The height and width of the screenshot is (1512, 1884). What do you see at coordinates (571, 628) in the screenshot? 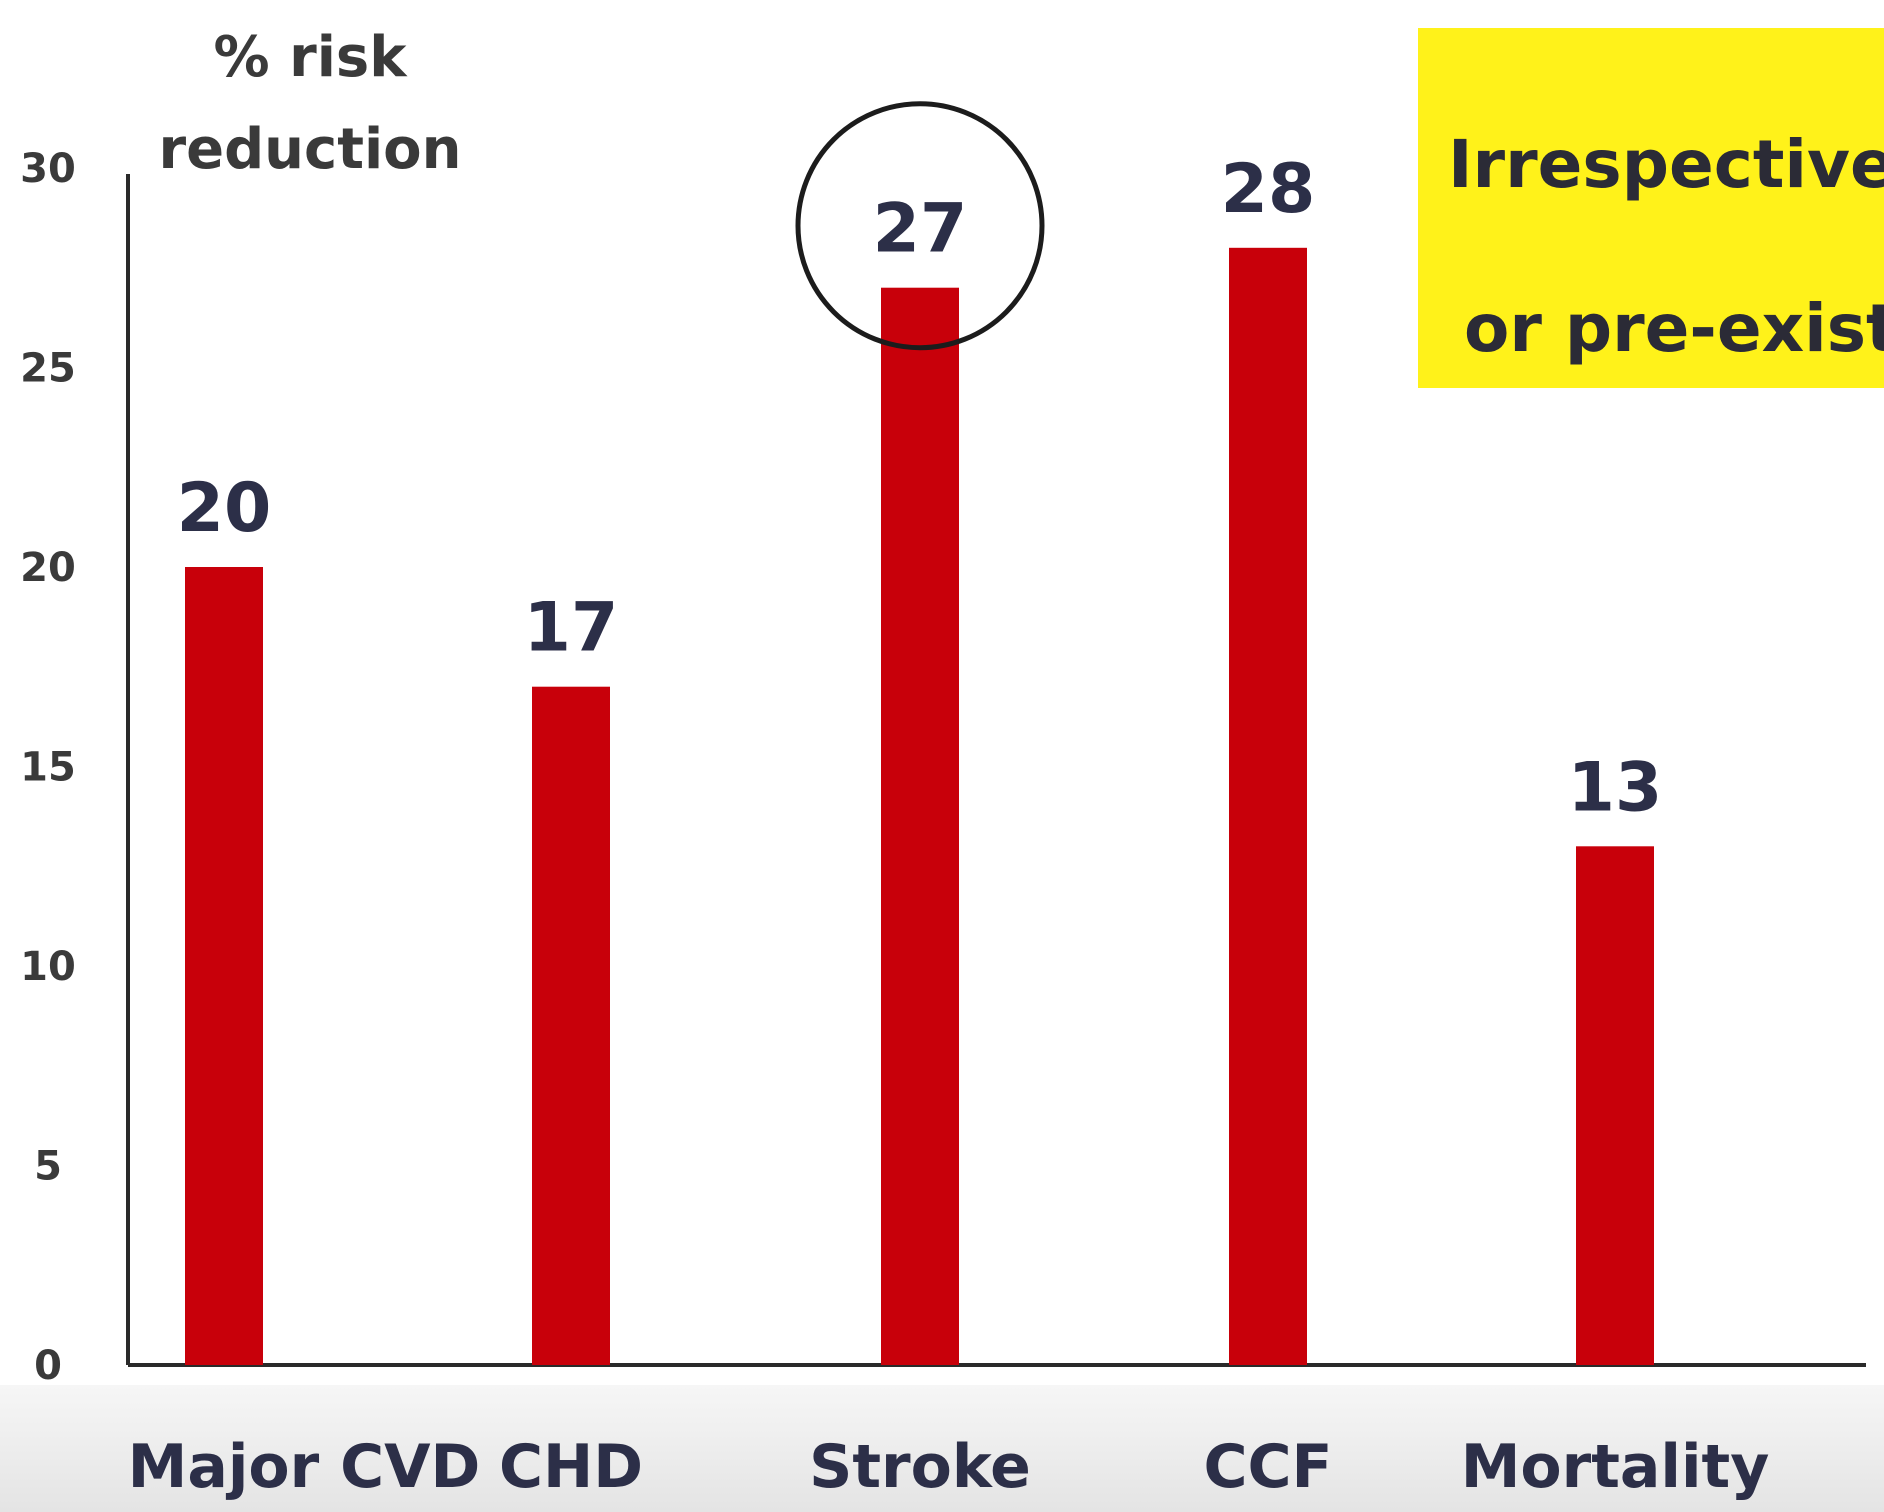
I see `data-label: 17` at bounding box center [571, 628].